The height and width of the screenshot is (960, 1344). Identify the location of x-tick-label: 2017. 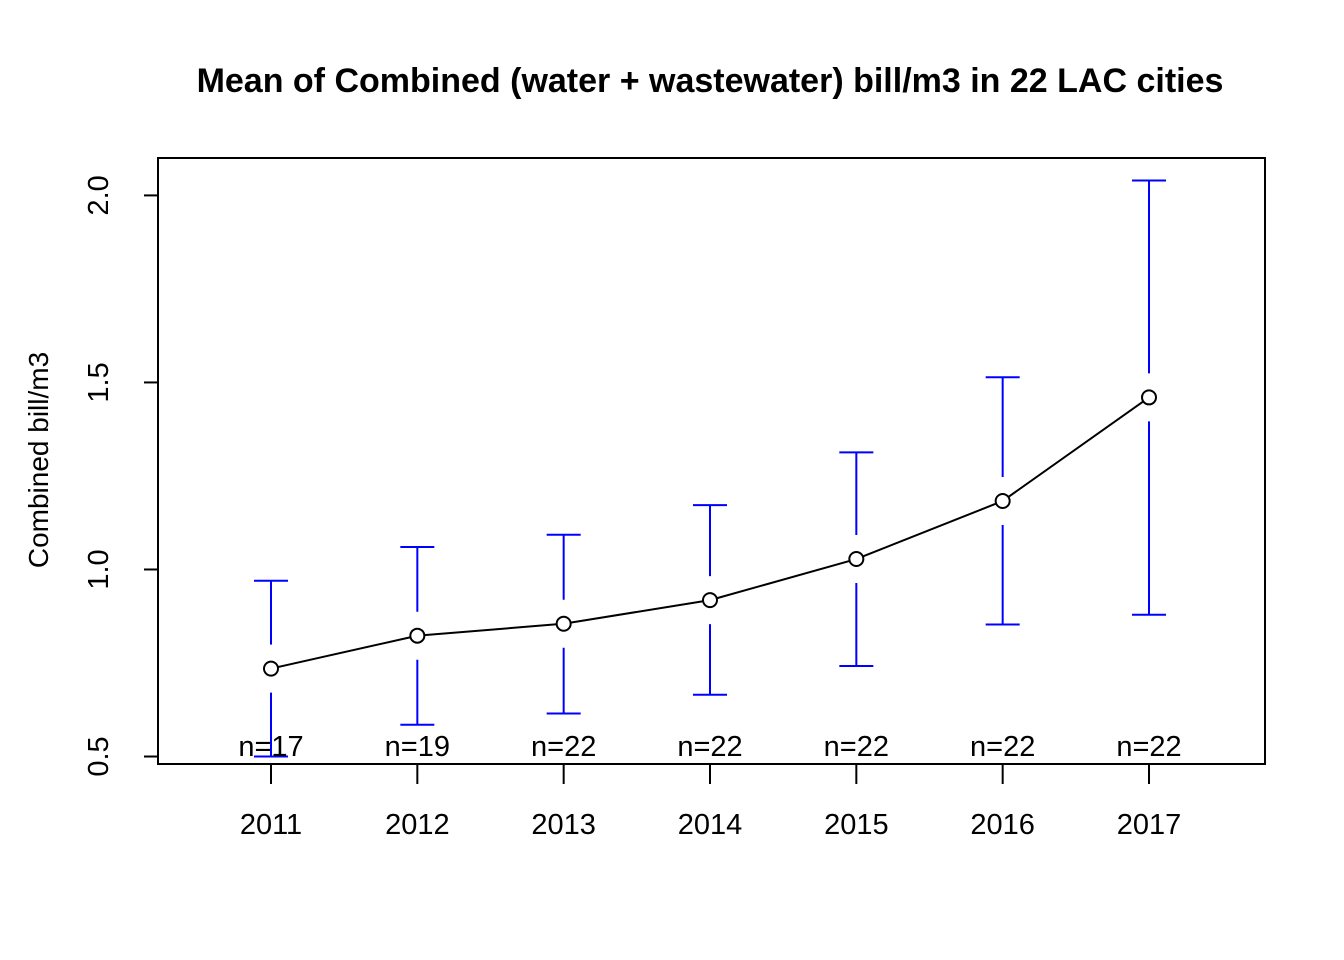
(1149, 825).